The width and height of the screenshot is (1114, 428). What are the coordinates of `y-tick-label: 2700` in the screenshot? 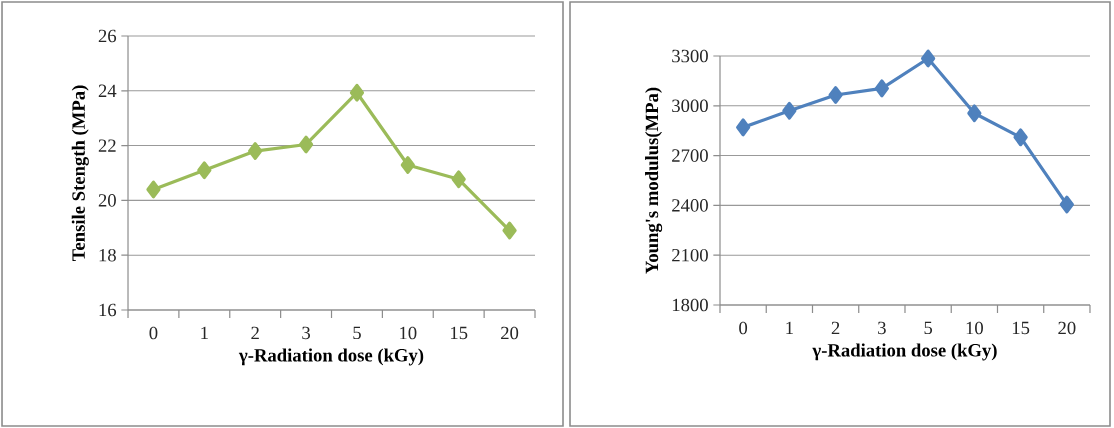 It's located at (690, 155).